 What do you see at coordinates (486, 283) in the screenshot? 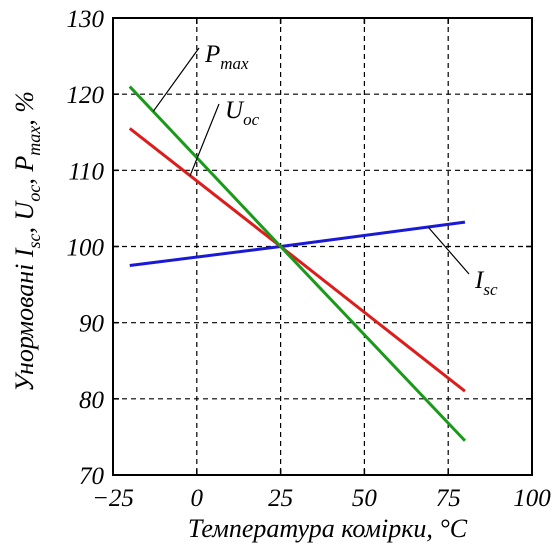
I see `series-label-isc: Isc` at bounding box center [486, 283].